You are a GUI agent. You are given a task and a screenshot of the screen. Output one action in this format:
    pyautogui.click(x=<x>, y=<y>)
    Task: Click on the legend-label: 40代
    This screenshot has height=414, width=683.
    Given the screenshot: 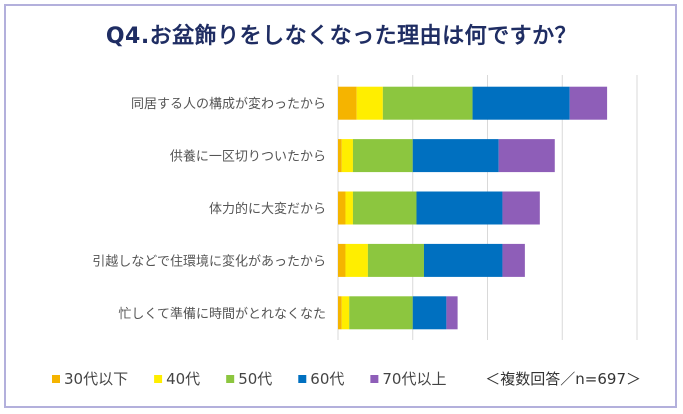 What is the action you would take?
    pyautogui.click(x=183, y=379)
    